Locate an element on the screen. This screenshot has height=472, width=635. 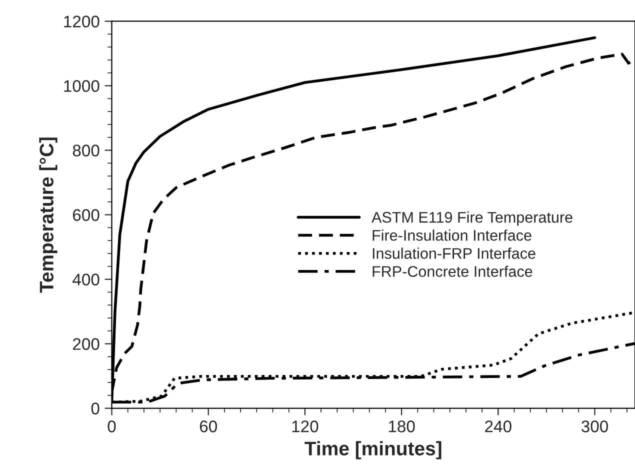
legend-label: FRP-Concrete Interface is located at coordinates (452, 271).